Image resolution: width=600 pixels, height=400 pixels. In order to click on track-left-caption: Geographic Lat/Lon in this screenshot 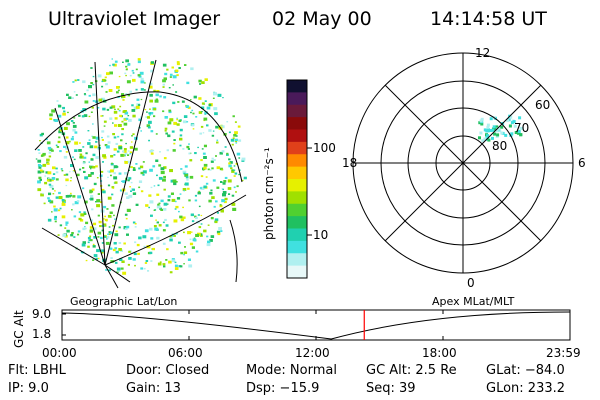, I will do `click(124, 301)`.